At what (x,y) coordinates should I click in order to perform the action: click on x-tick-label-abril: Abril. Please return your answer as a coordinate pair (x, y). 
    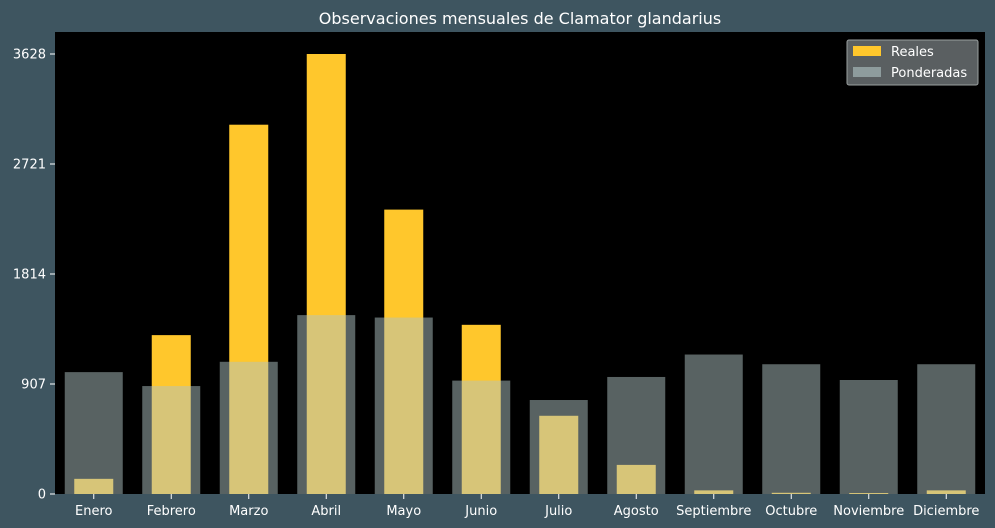
    Looking at the image, I should click on (326, 511).